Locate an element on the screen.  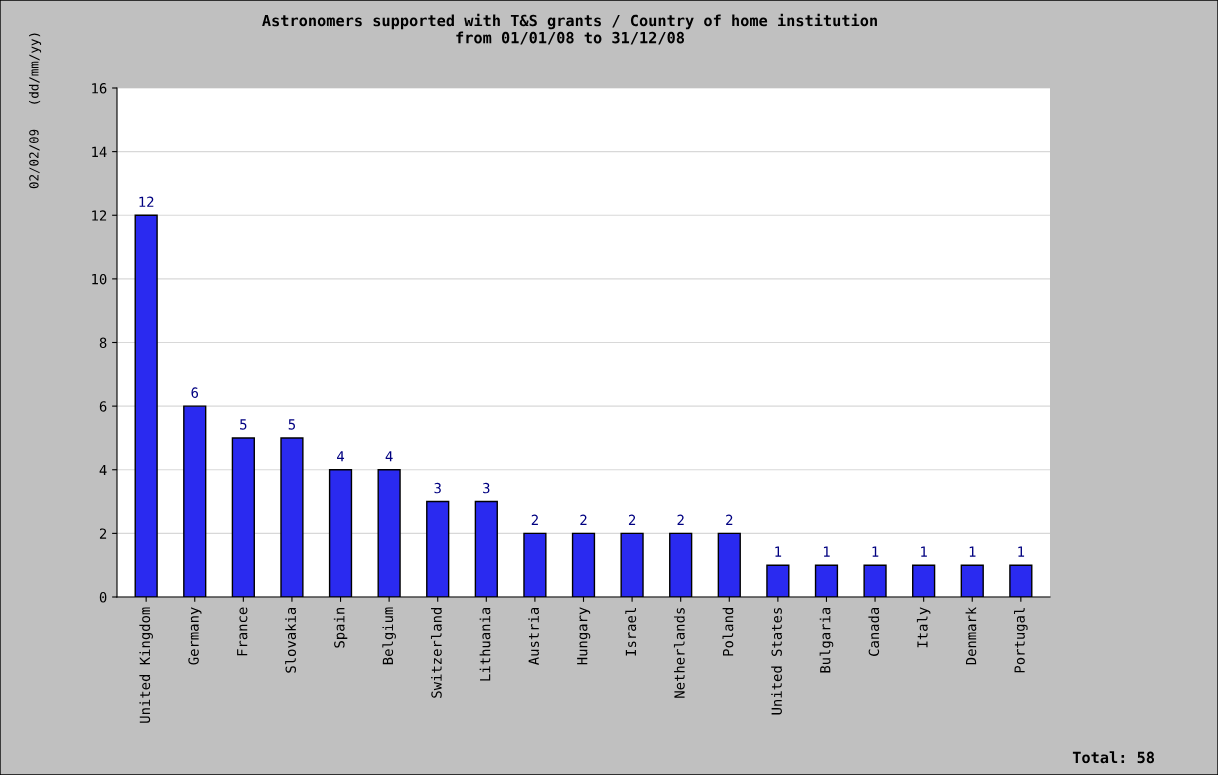
x-tick-label: Portugal is located at coordinates (1021, 640).